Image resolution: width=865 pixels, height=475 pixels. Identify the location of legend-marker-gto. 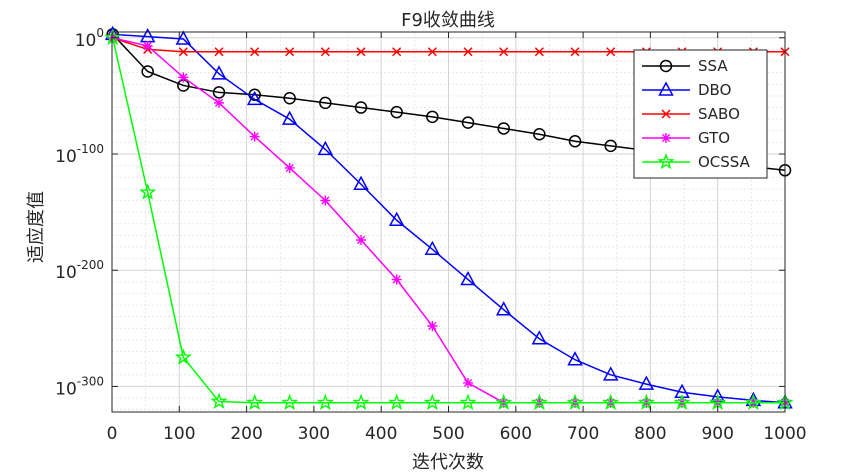
(666, 138).